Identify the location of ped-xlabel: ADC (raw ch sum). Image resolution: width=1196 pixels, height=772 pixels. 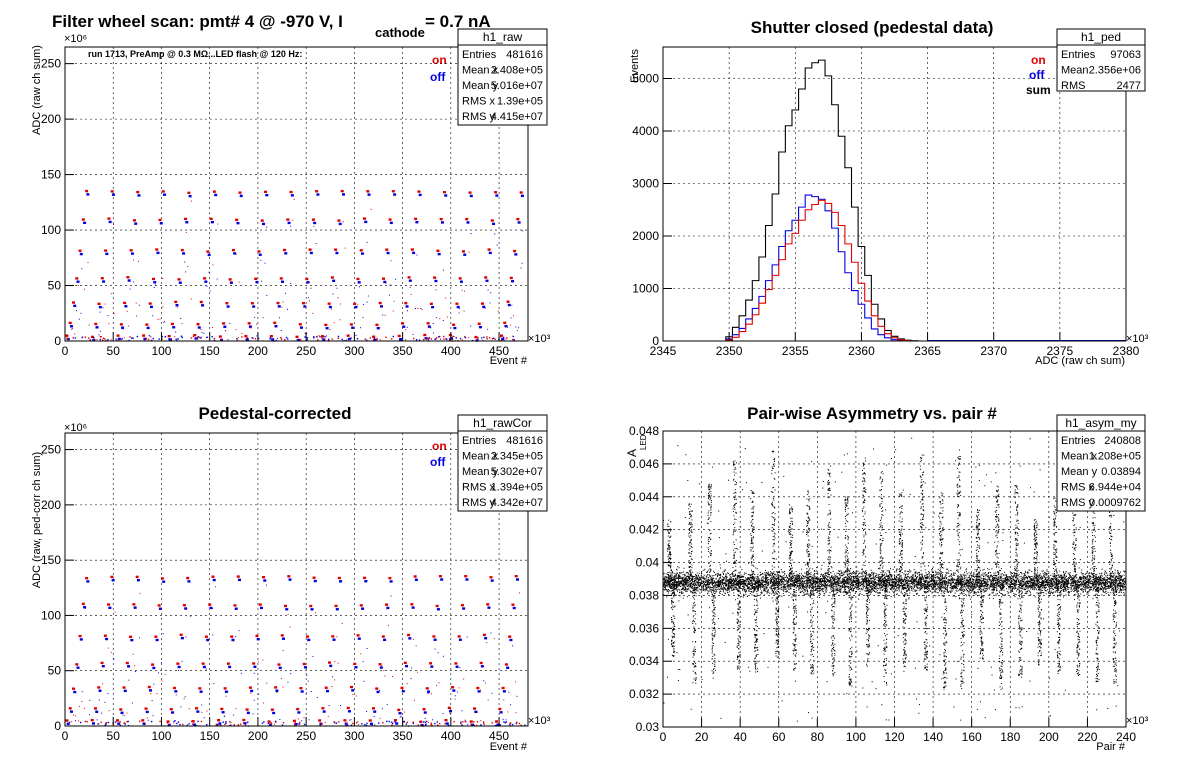
(1080, 361).